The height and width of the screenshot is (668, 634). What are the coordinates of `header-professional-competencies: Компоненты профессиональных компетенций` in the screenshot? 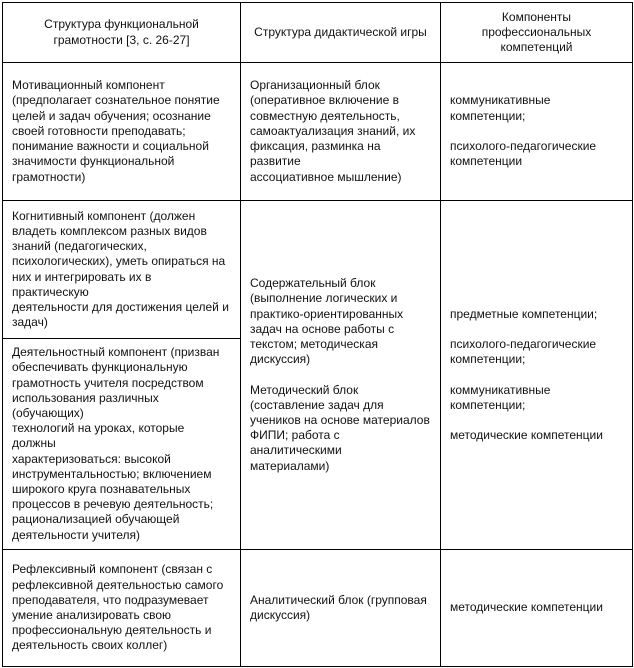 It's located at (536, 32).